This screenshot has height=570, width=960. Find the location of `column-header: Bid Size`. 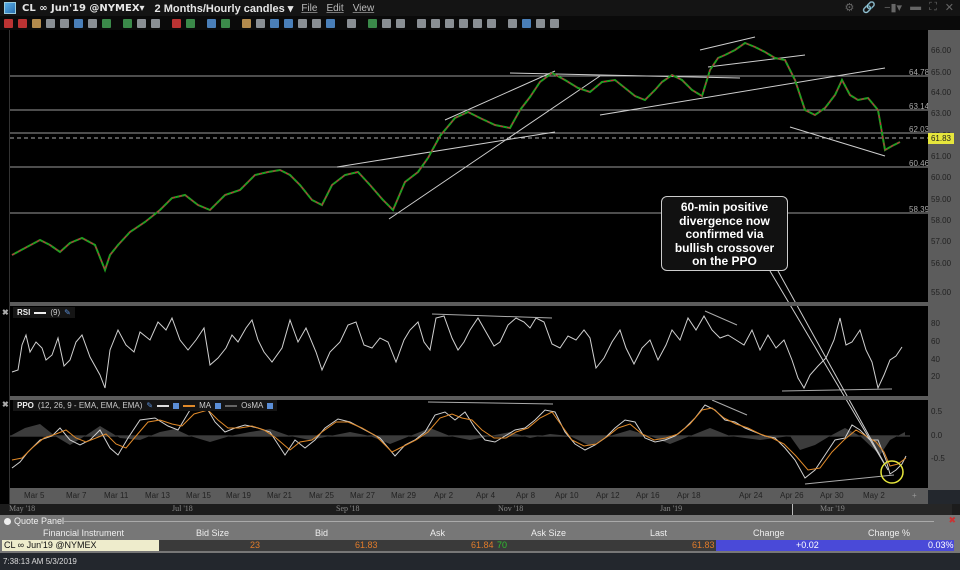

column-header: Bid Size is located at coordinates (213, 533).